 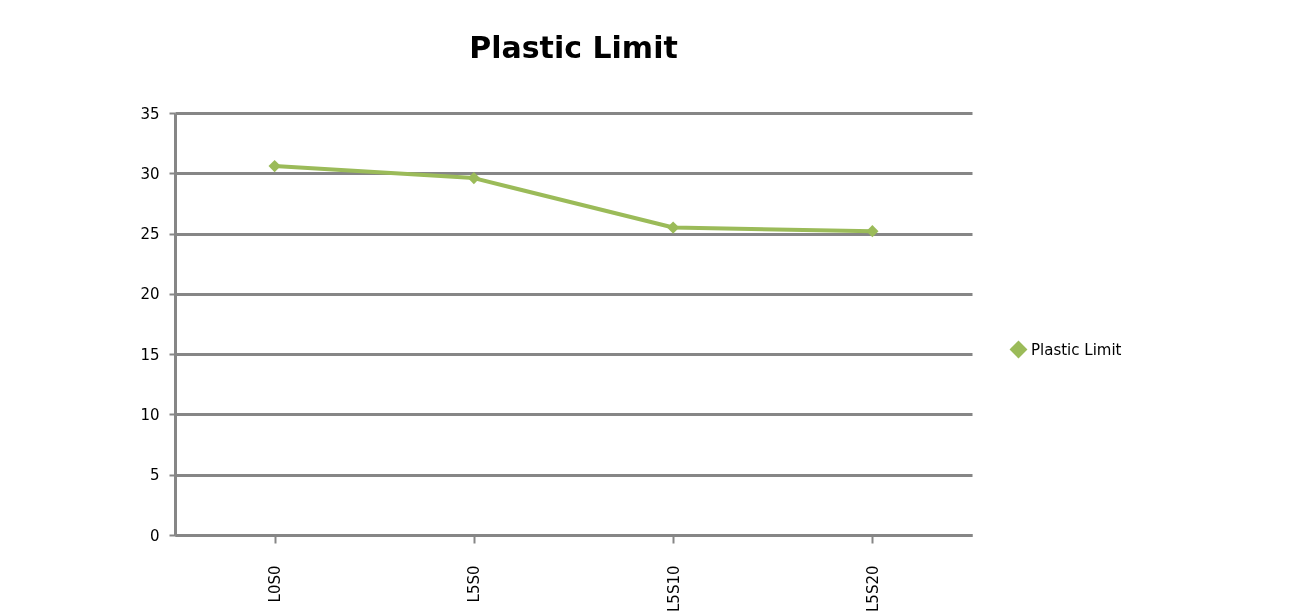 I want to click on y-tick-label: 20, so click(x=150, y=294).